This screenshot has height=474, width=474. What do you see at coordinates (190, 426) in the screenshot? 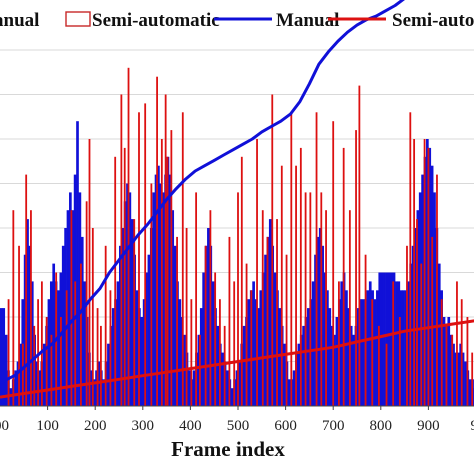
I see `x-tick-label: 400` at bounding box center [190, 426].